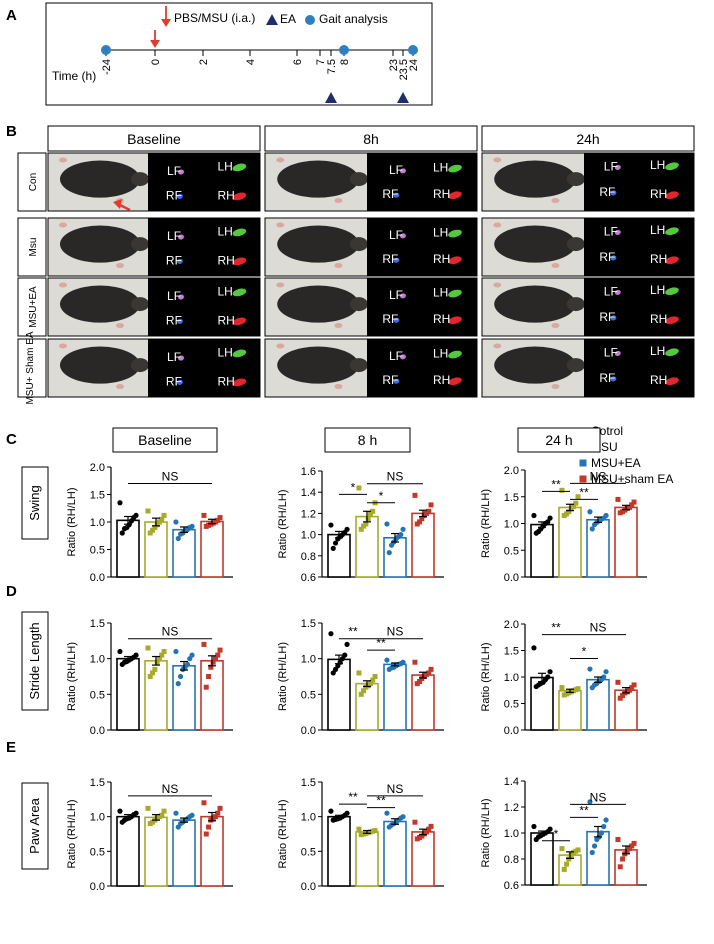  What do you see at coordinates (35, 668) in the screenshot?
I see `row-labels: Swing Stride Length Paw Area` at bounding box center [35, 668].